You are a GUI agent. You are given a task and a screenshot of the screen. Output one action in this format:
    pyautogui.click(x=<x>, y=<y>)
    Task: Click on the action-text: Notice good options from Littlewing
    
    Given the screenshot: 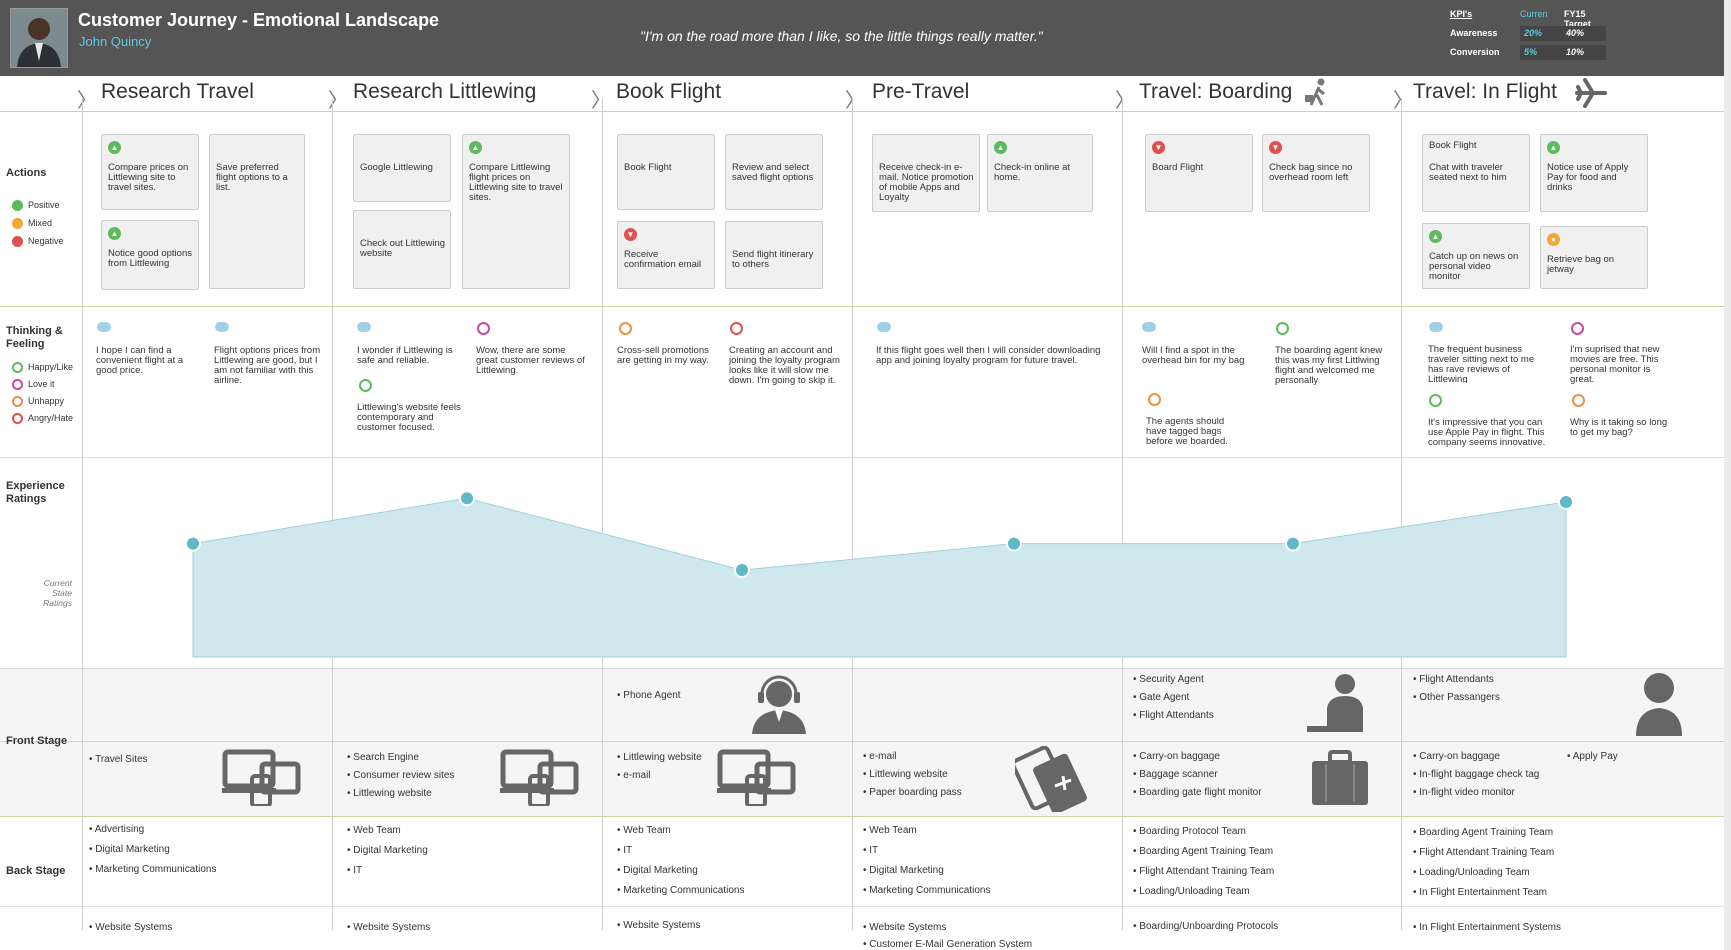 What is the action you would take?
    pyautogui.click(x=150, y=258)
    